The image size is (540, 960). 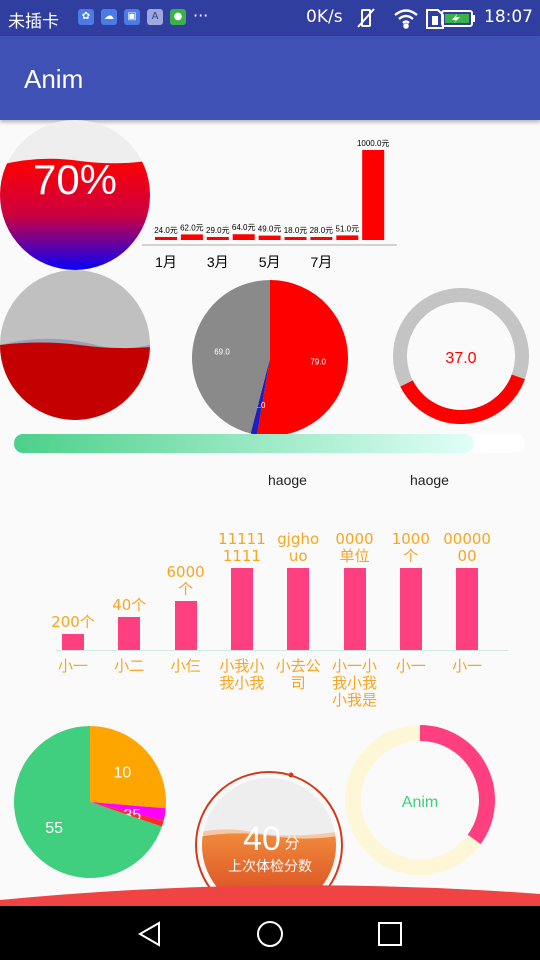 I want to click on wifi-icon, so click(x=406, y=19).